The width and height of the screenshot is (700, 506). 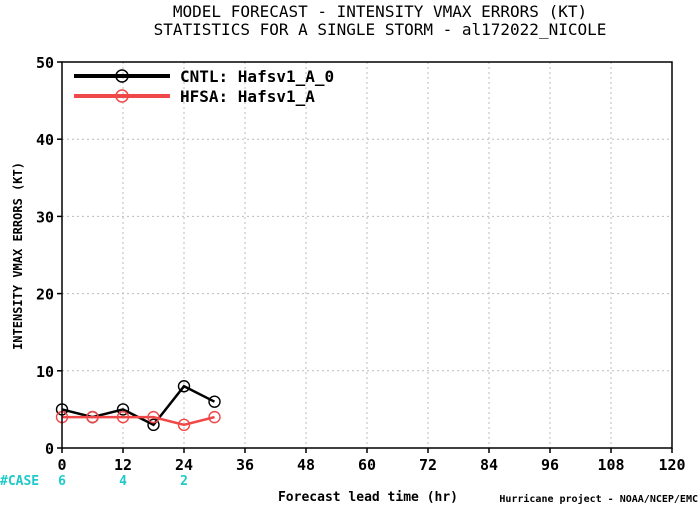 I want to click on y-tick-label: 40, so click(x=45, y=140).